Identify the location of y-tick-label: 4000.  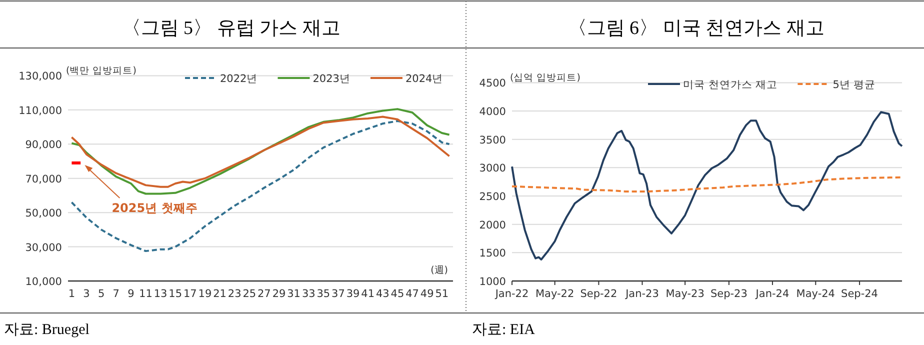
(492, 112).